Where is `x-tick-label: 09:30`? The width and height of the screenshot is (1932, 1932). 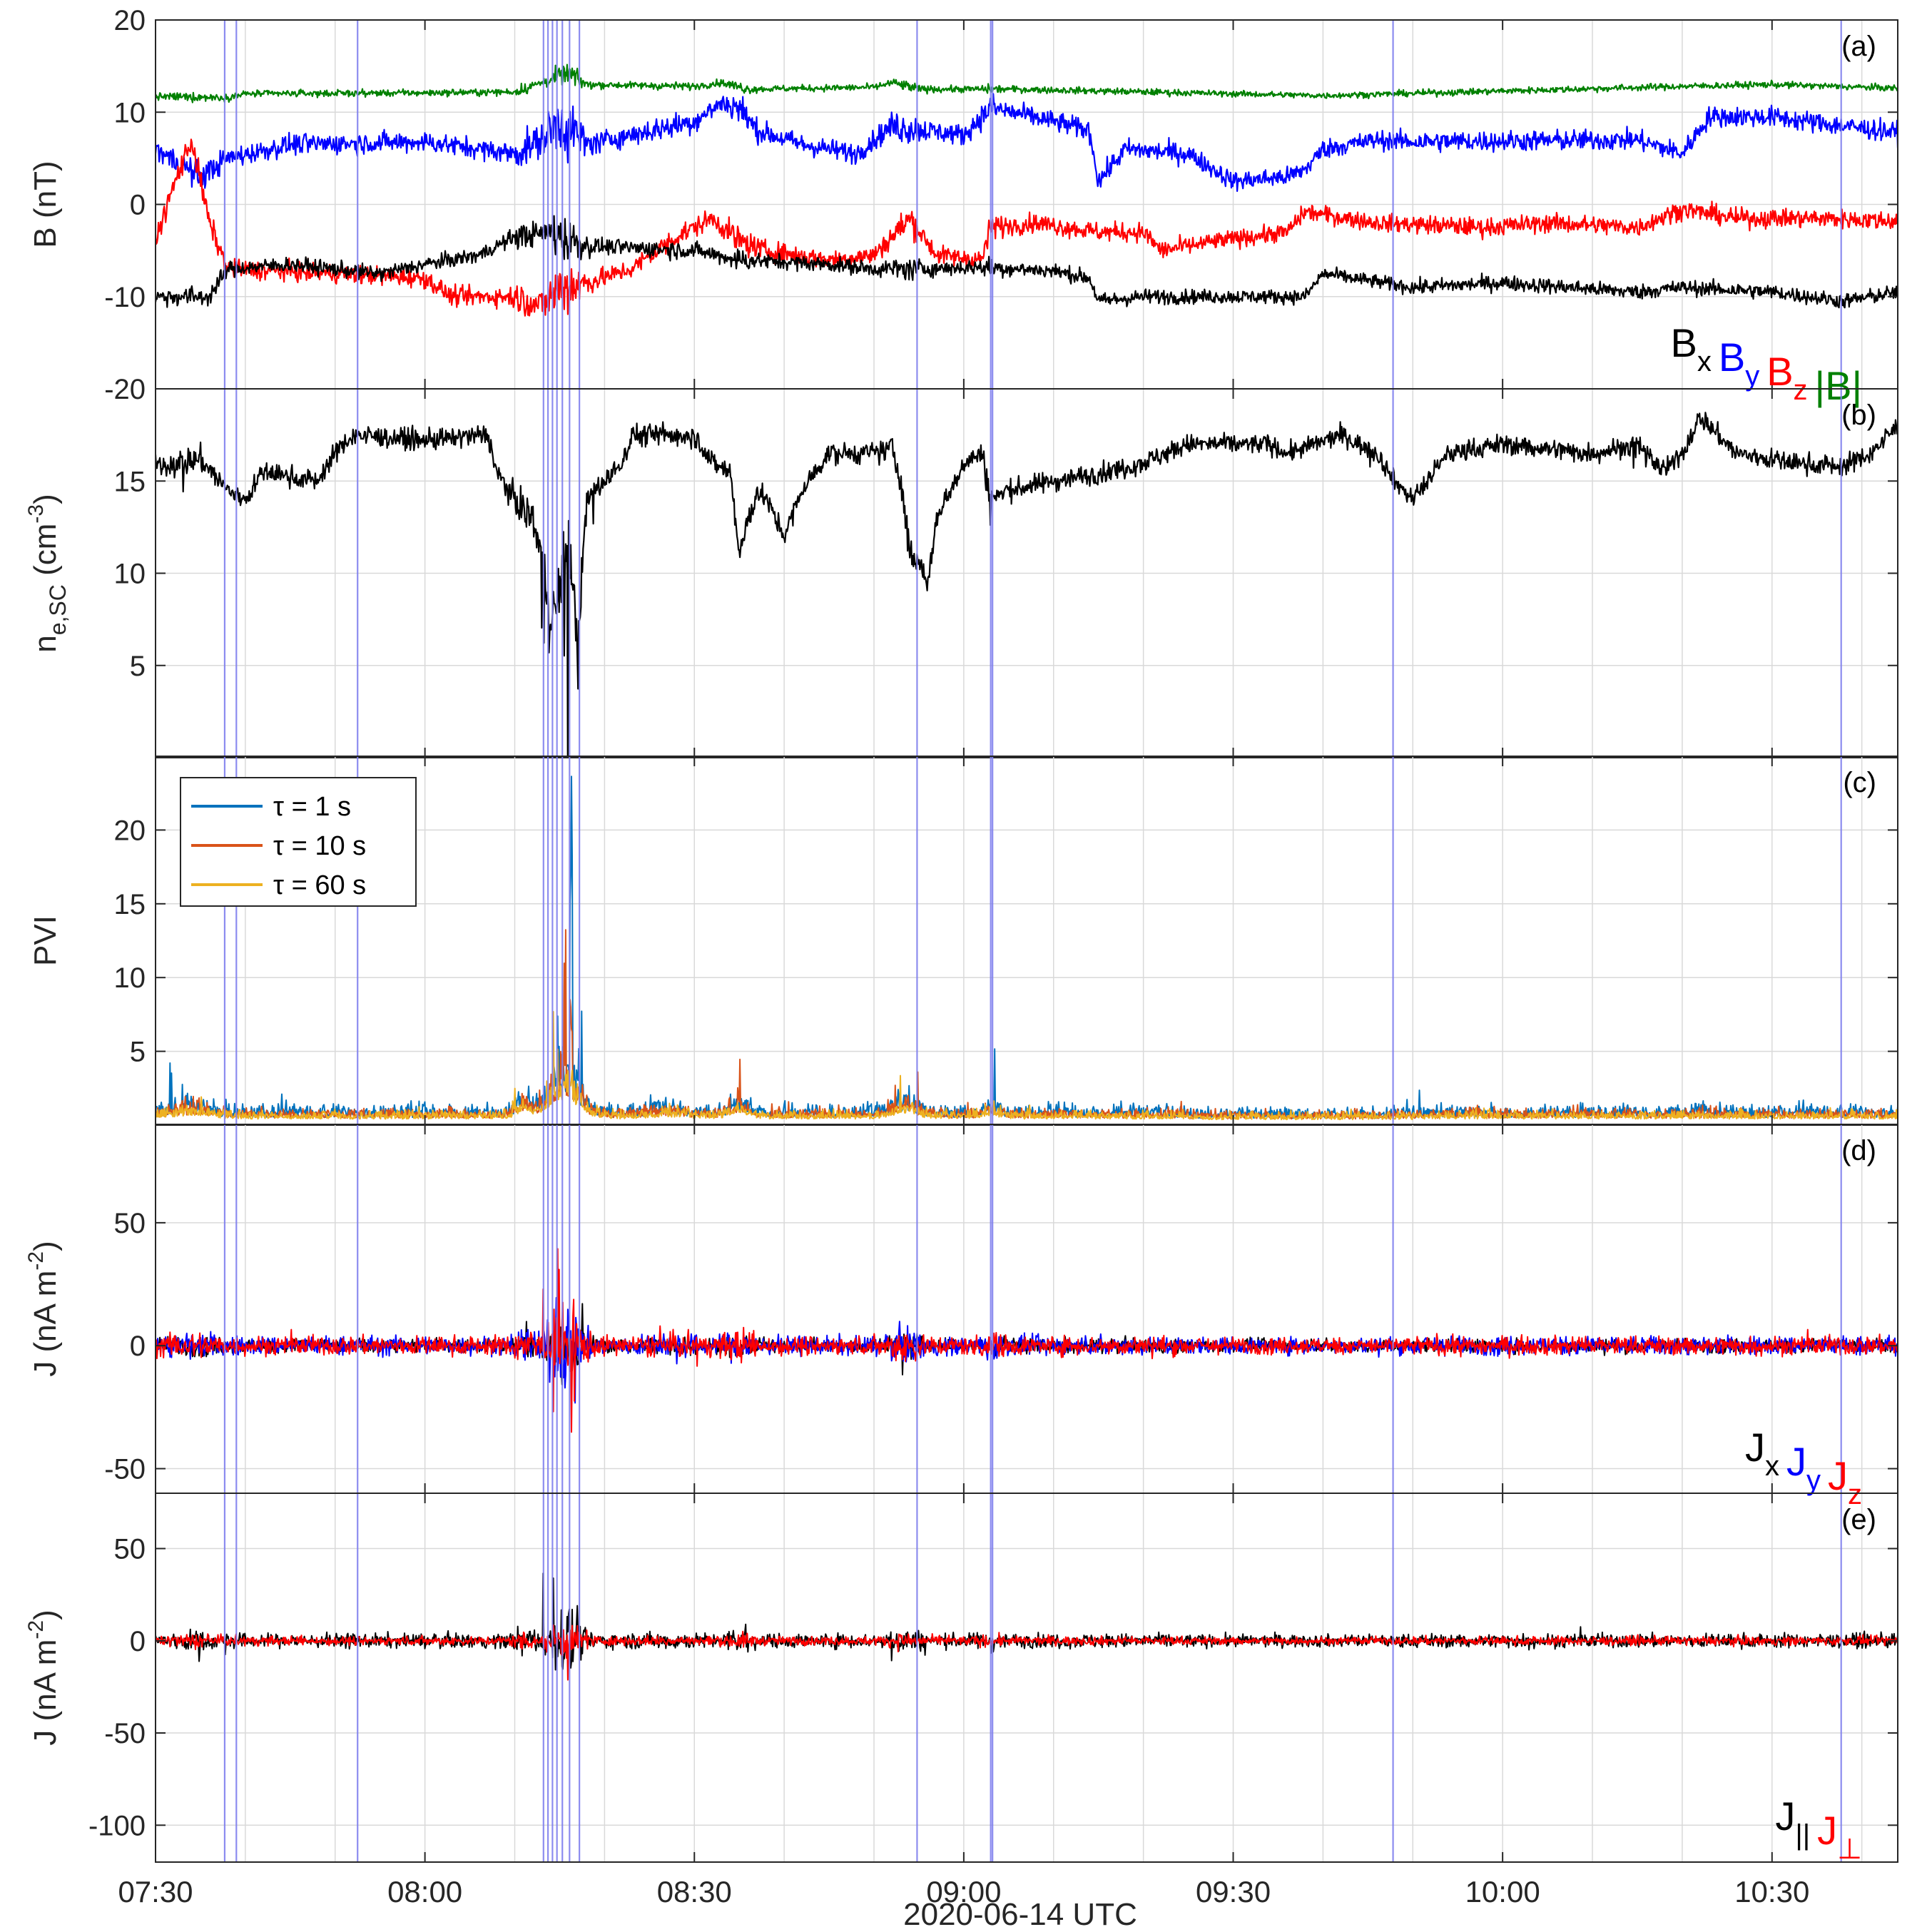
x-tick-label: 09:30 is located at coordinates (1233, 1891).